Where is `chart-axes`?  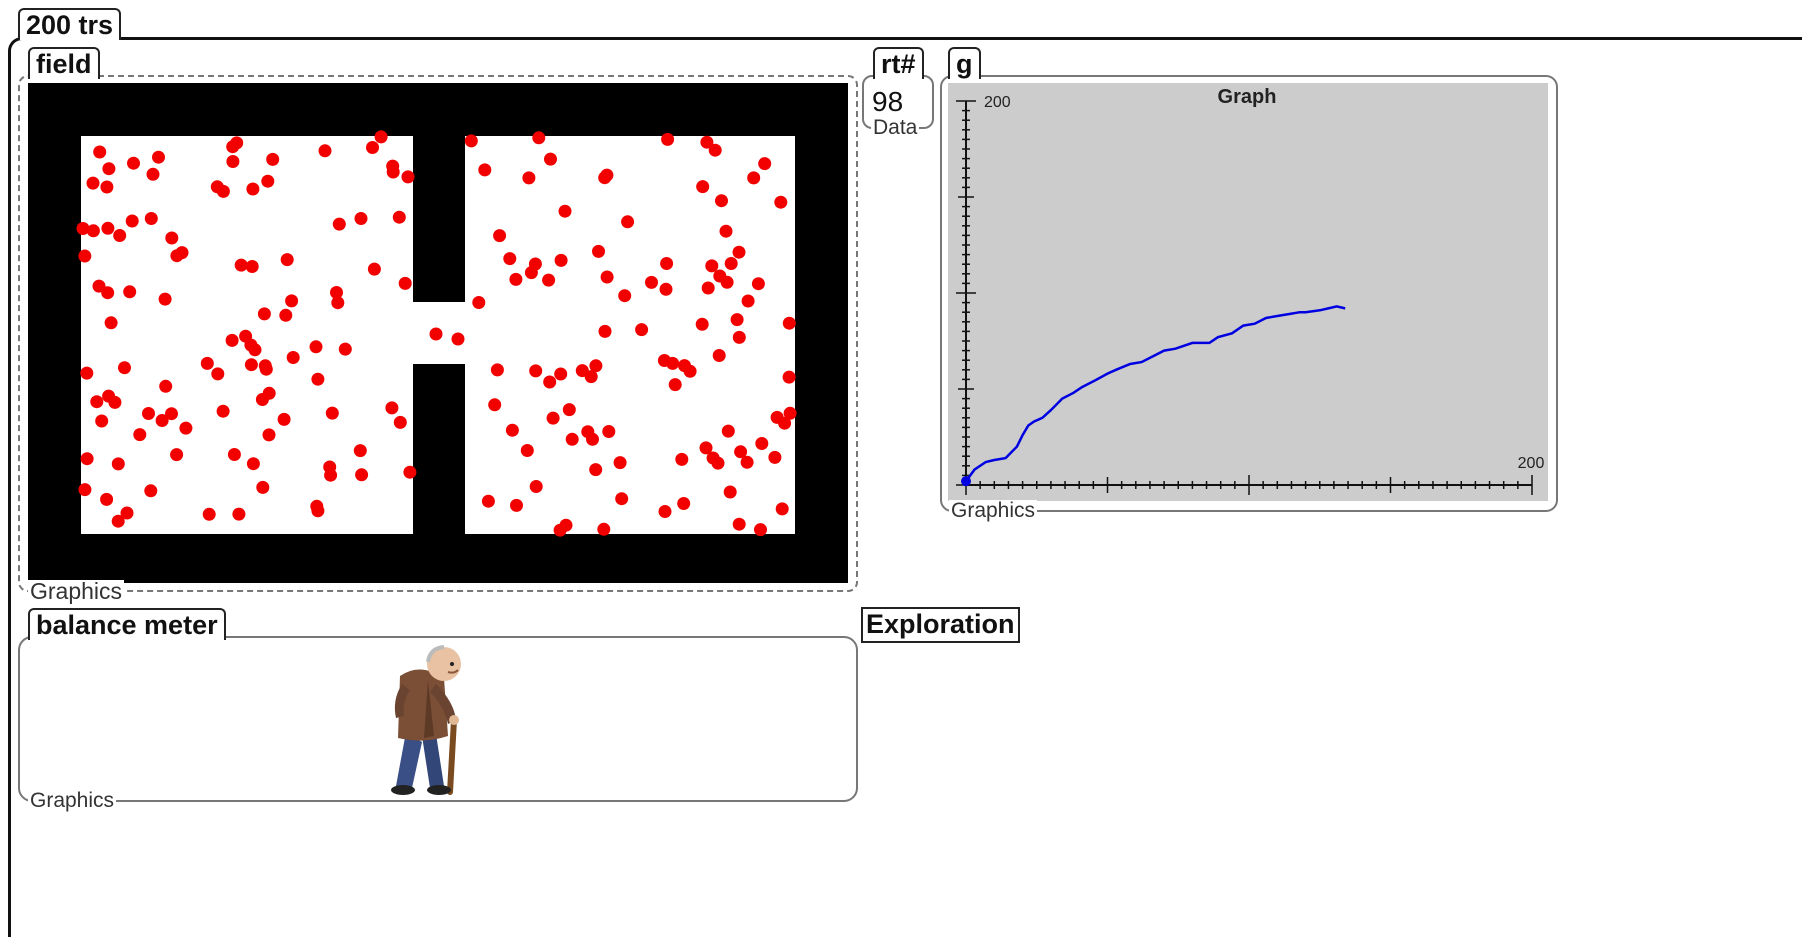
chart-axes is located at coordinates (1244, 297).